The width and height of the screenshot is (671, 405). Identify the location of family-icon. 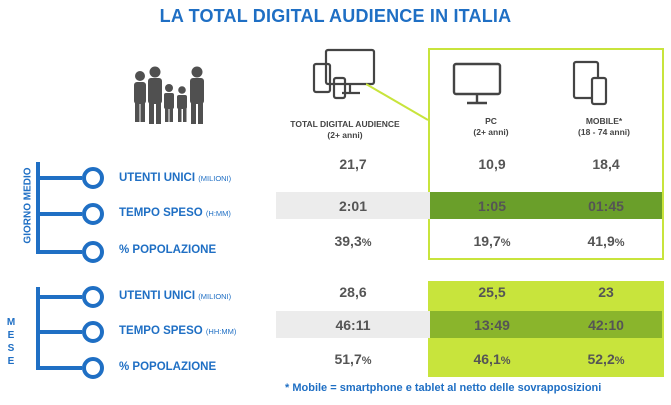
(169, 95).